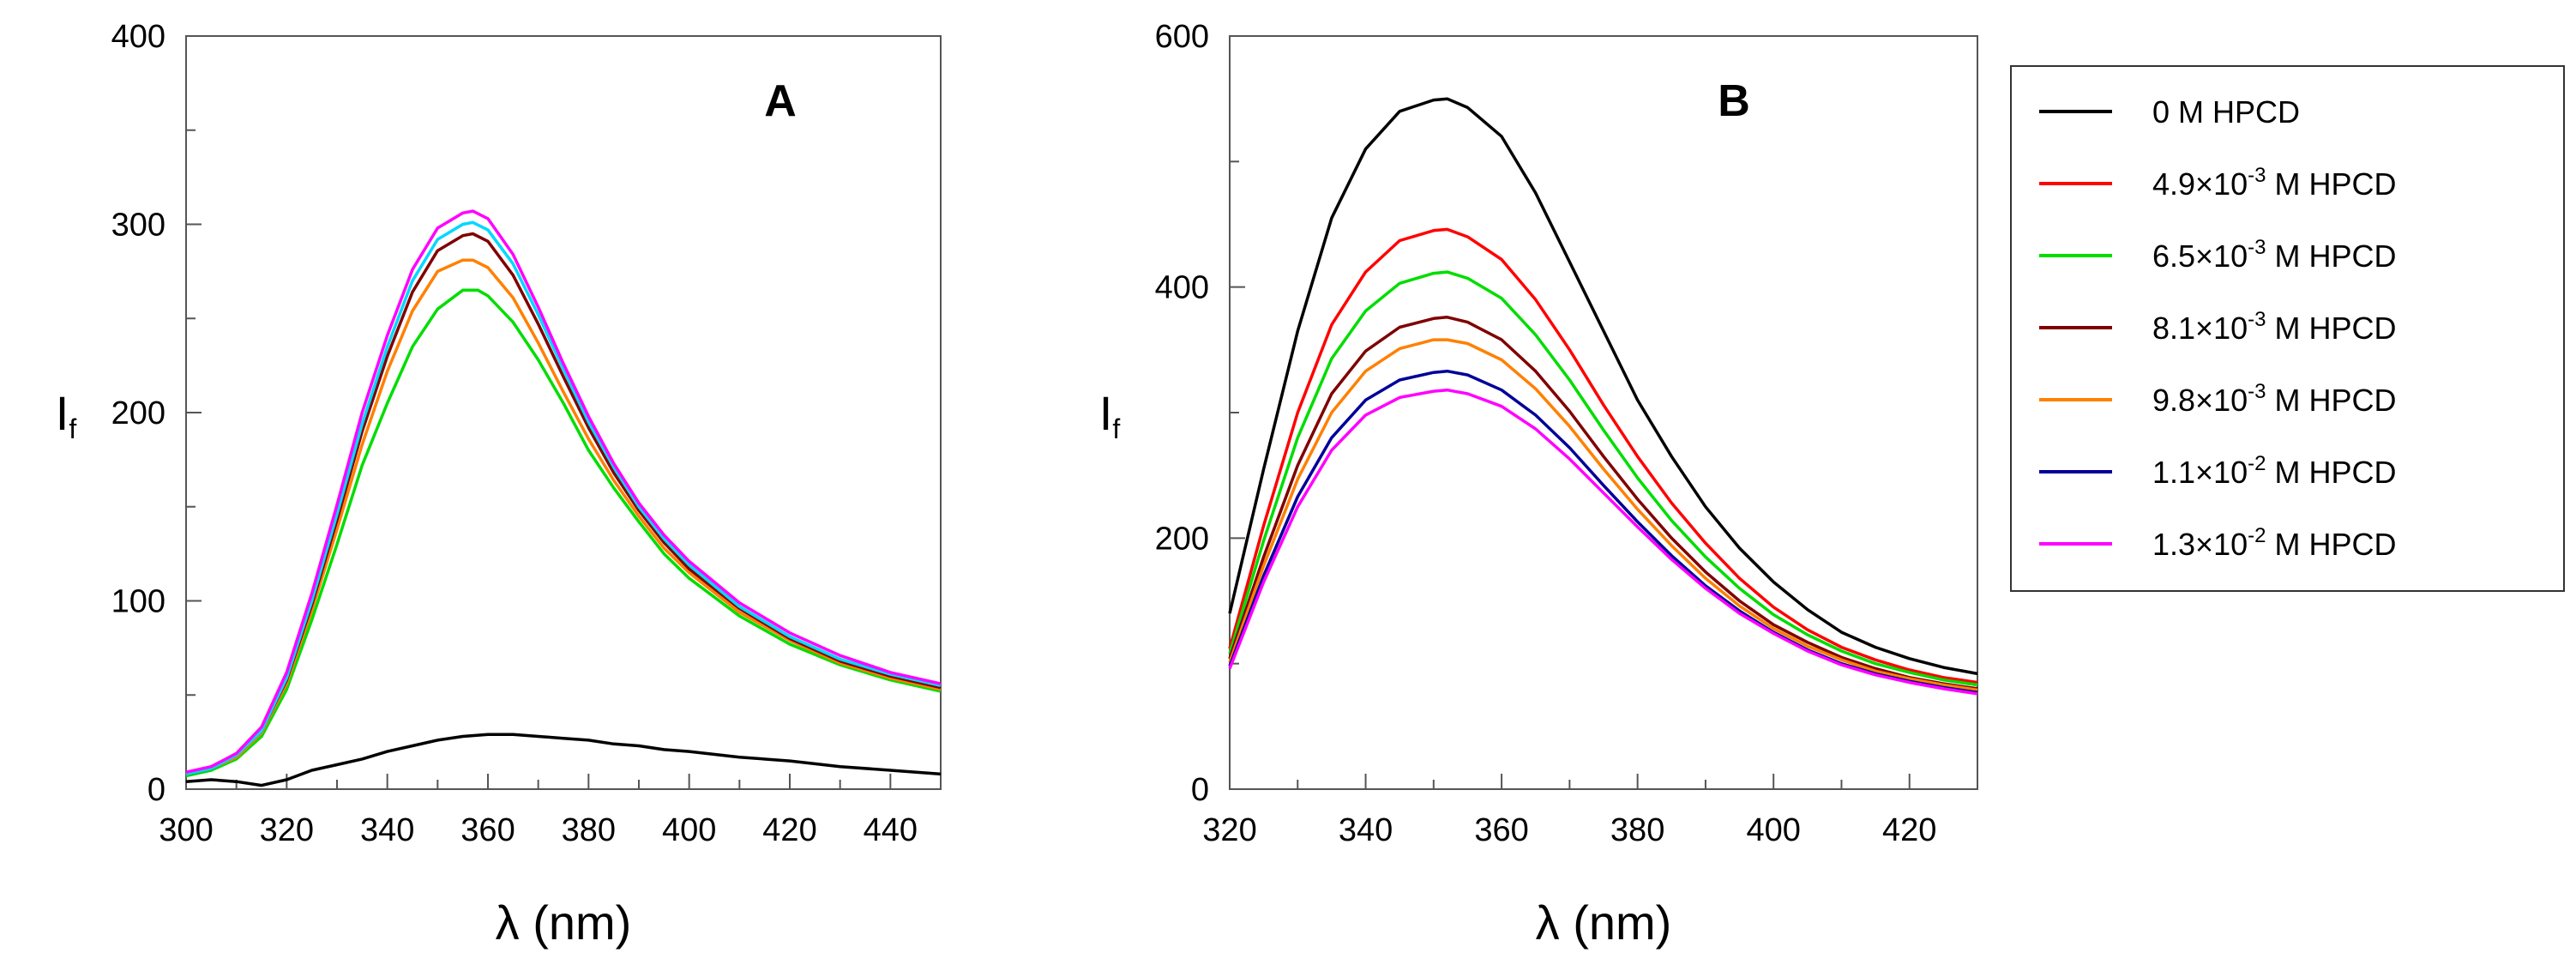 The height and width of the screenshot is (977, 2576). I want to click on y-tick-label-a: 400, so click(138, 37).